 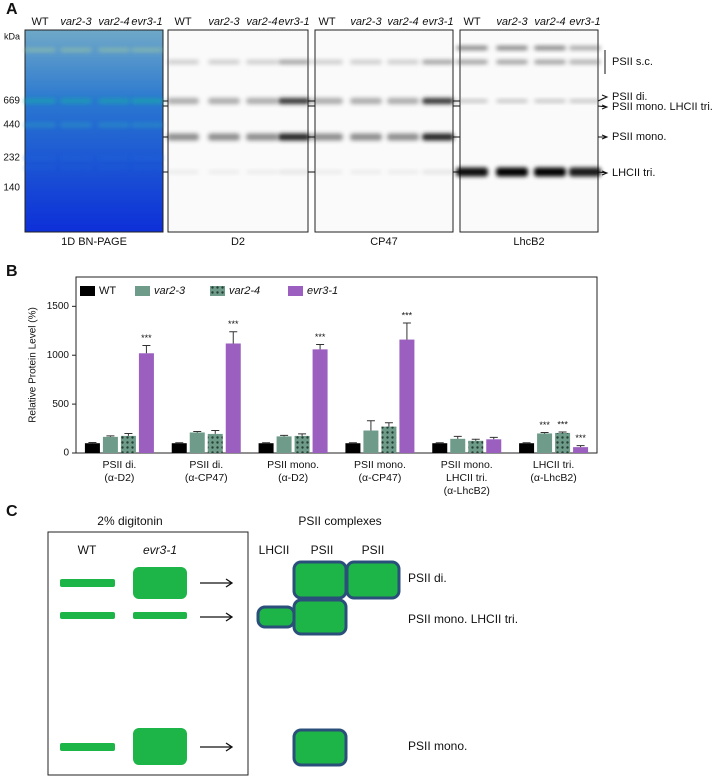 What do you see at coordinates (12, 9) in the screenshot?
I see `panel-label: A` at bounding box center [12, 9].